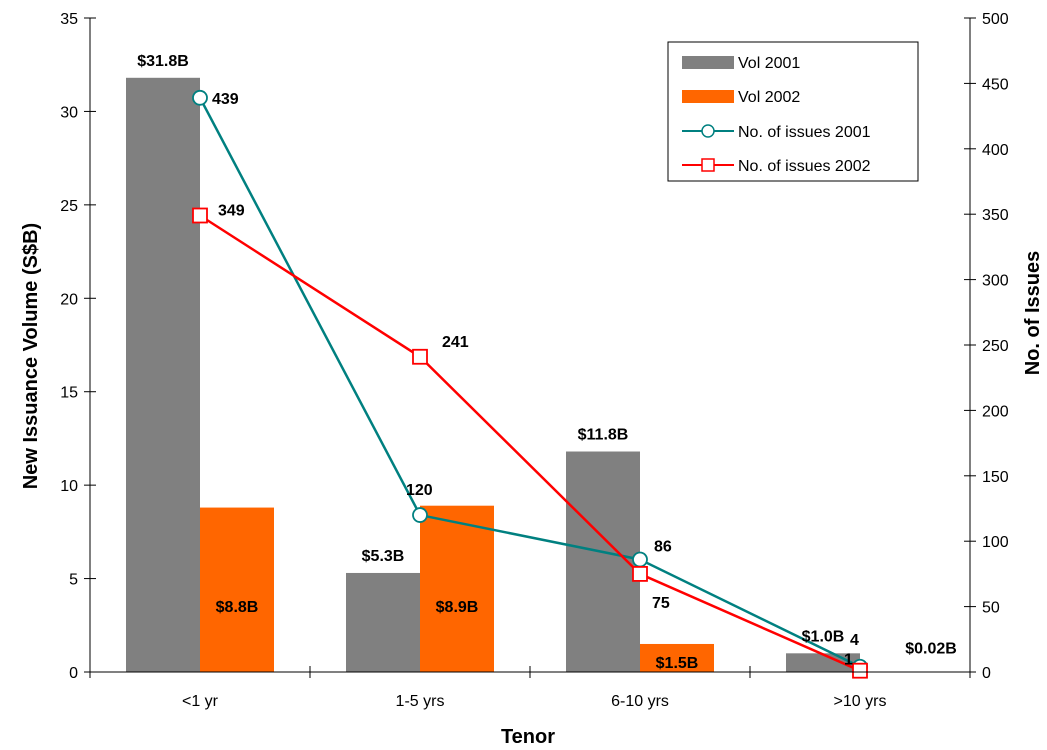  I want to click on y2-axis-title: No. of Issues, so click(1033, 313).